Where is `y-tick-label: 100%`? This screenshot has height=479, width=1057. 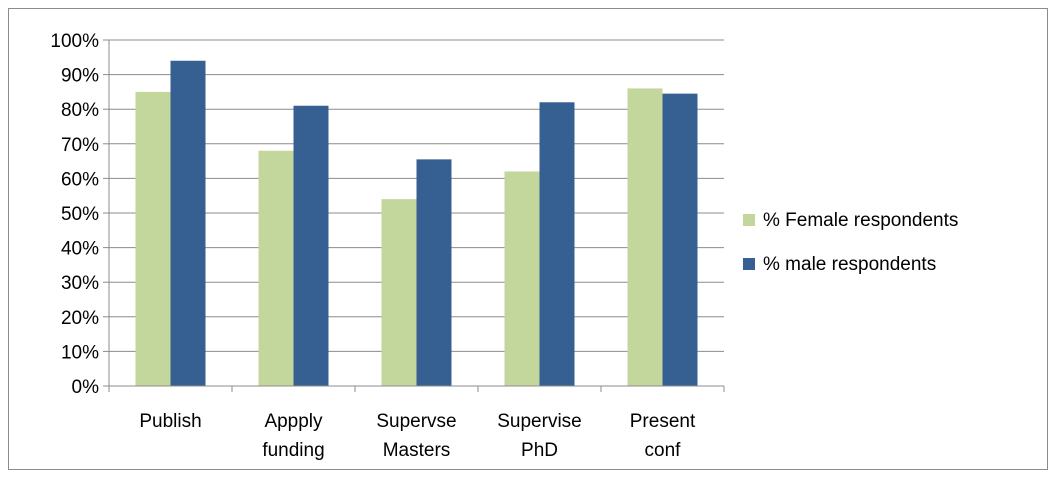
y-tick-label: 100% is located at coordinates (74, 41).